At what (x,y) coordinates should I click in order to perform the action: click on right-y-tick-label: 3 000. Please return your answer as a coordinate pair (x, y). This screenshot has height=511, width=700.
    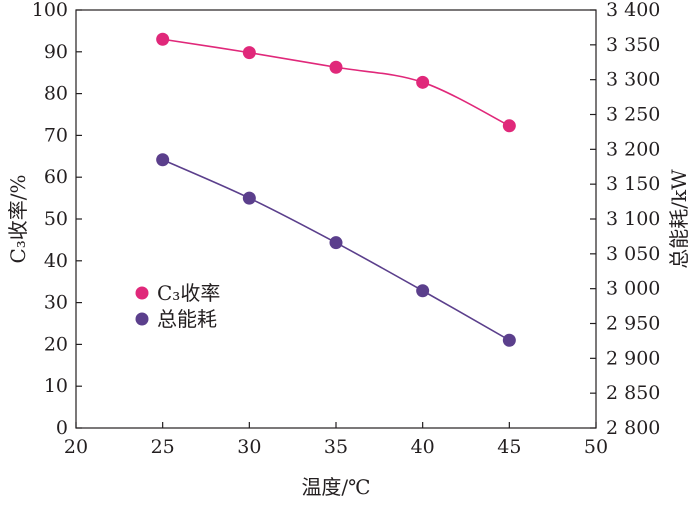
    Looking at the image, I should click on (633, 289).